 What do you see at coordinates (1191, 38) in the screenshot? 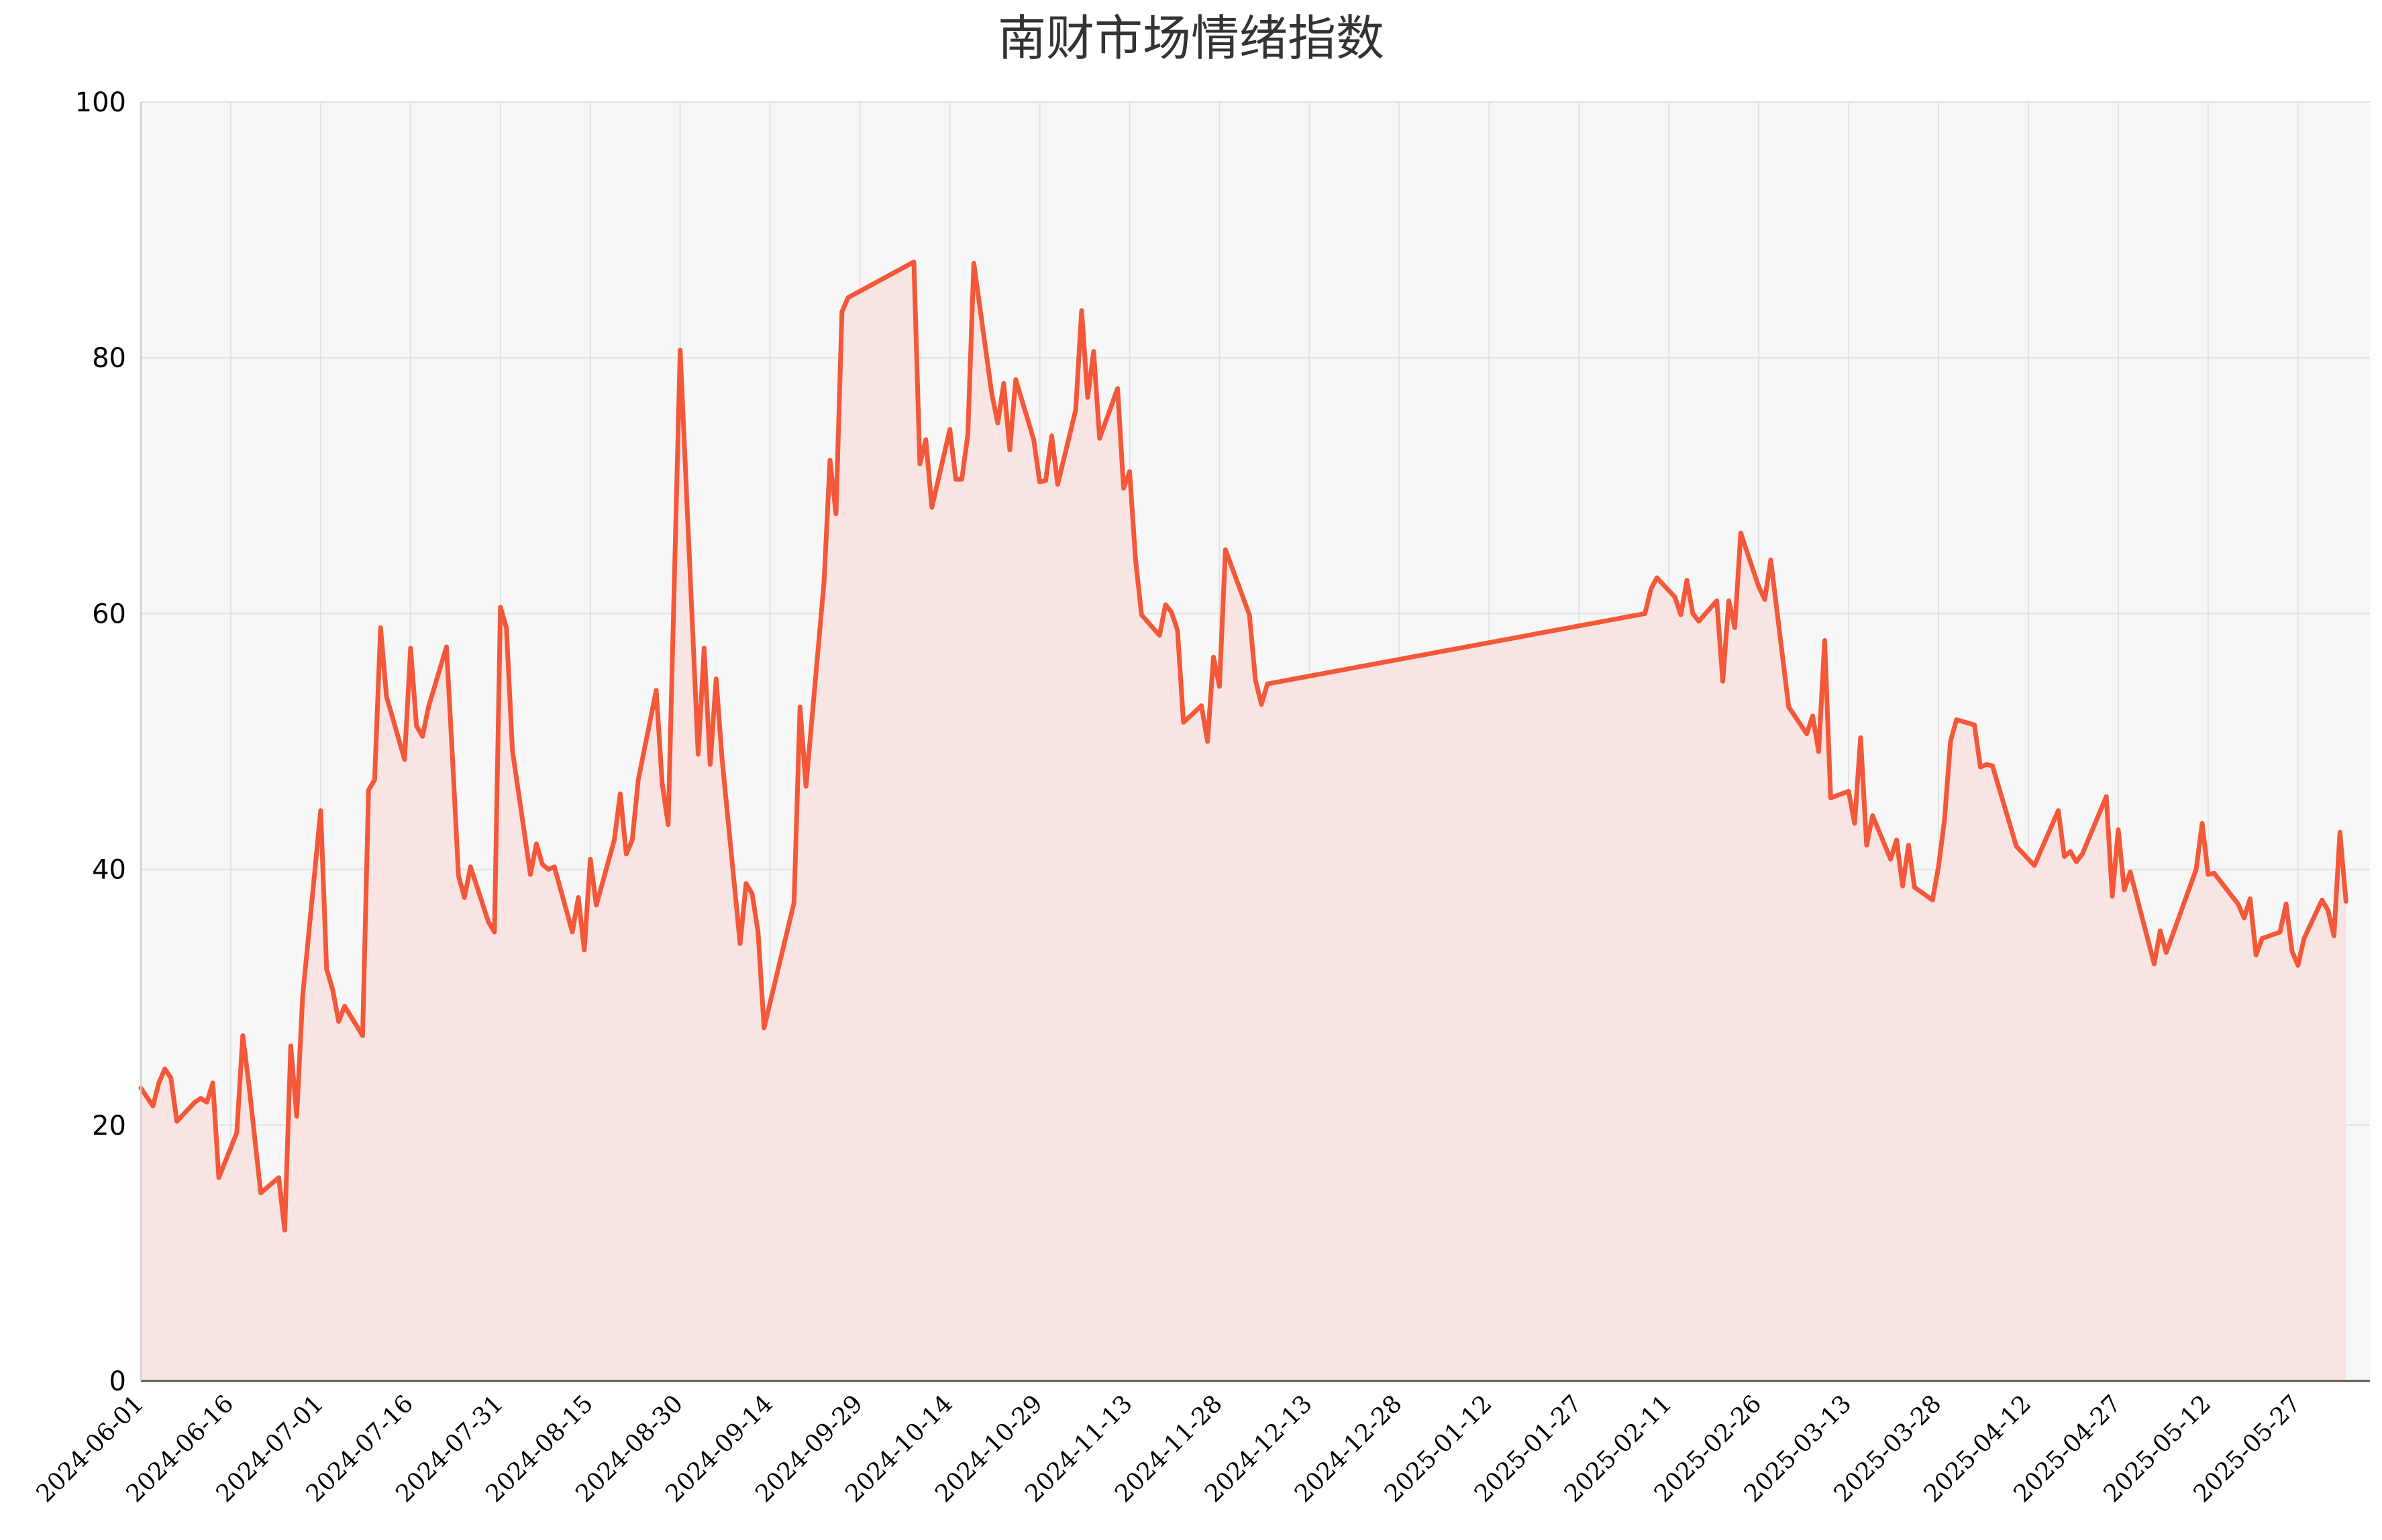
I see `chart-title: 南财市场情绪指数` at bounding box center [1191, 38].